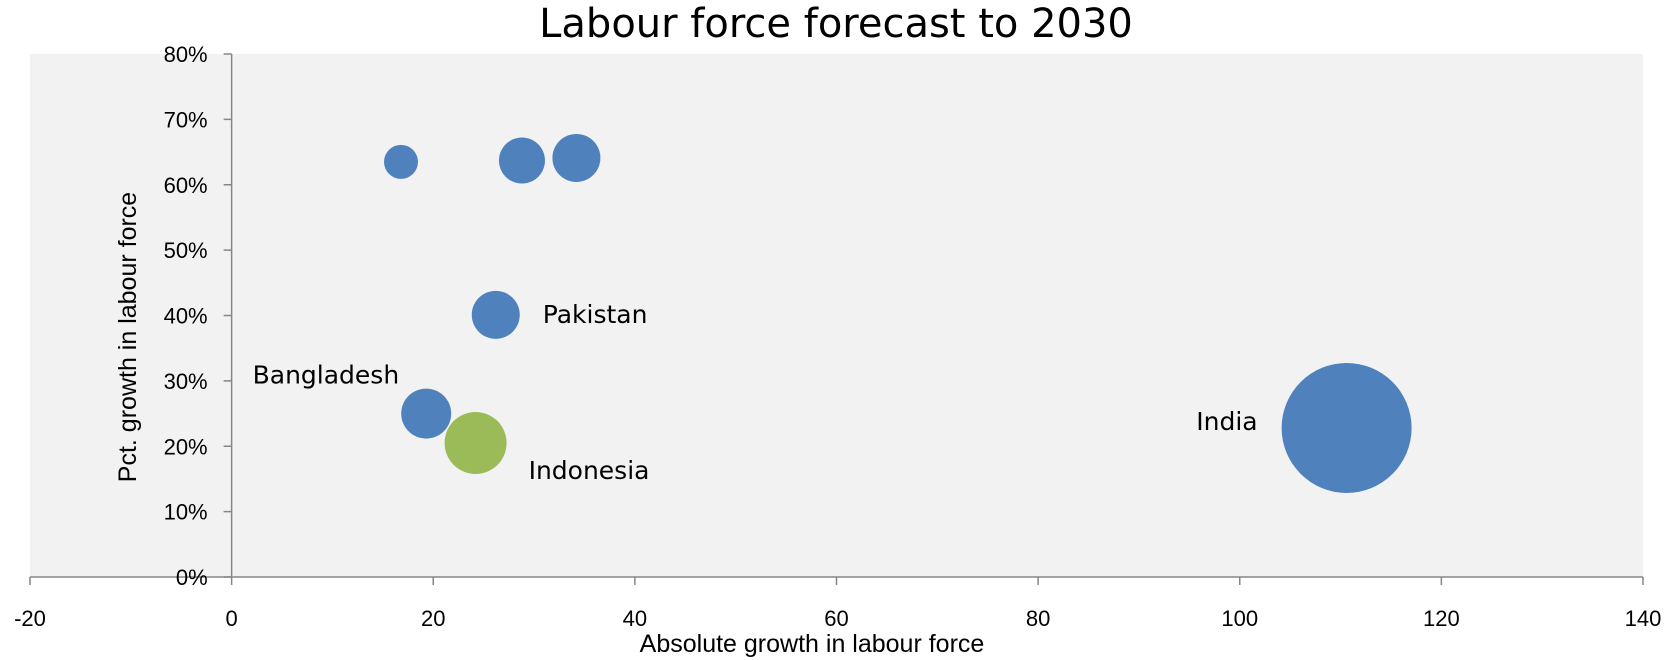 The width and height of the screenshot is (1673, 660). What do you see at coordinates (30, 618) in the screenshot?
I see `x-tick-label: -20` at bounding box center [30, 618].